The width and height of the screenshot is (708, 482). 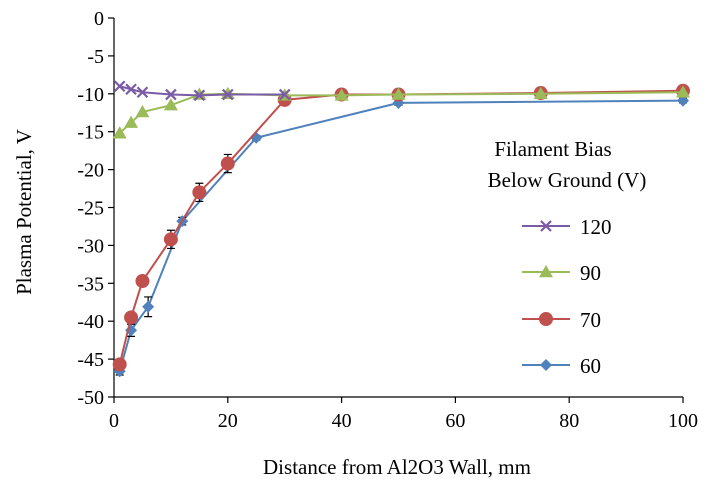 What do you see at coordinates (569, 421) in the screenshot?
I see `x-tick-label: 80` at bounding box center [569, 421].